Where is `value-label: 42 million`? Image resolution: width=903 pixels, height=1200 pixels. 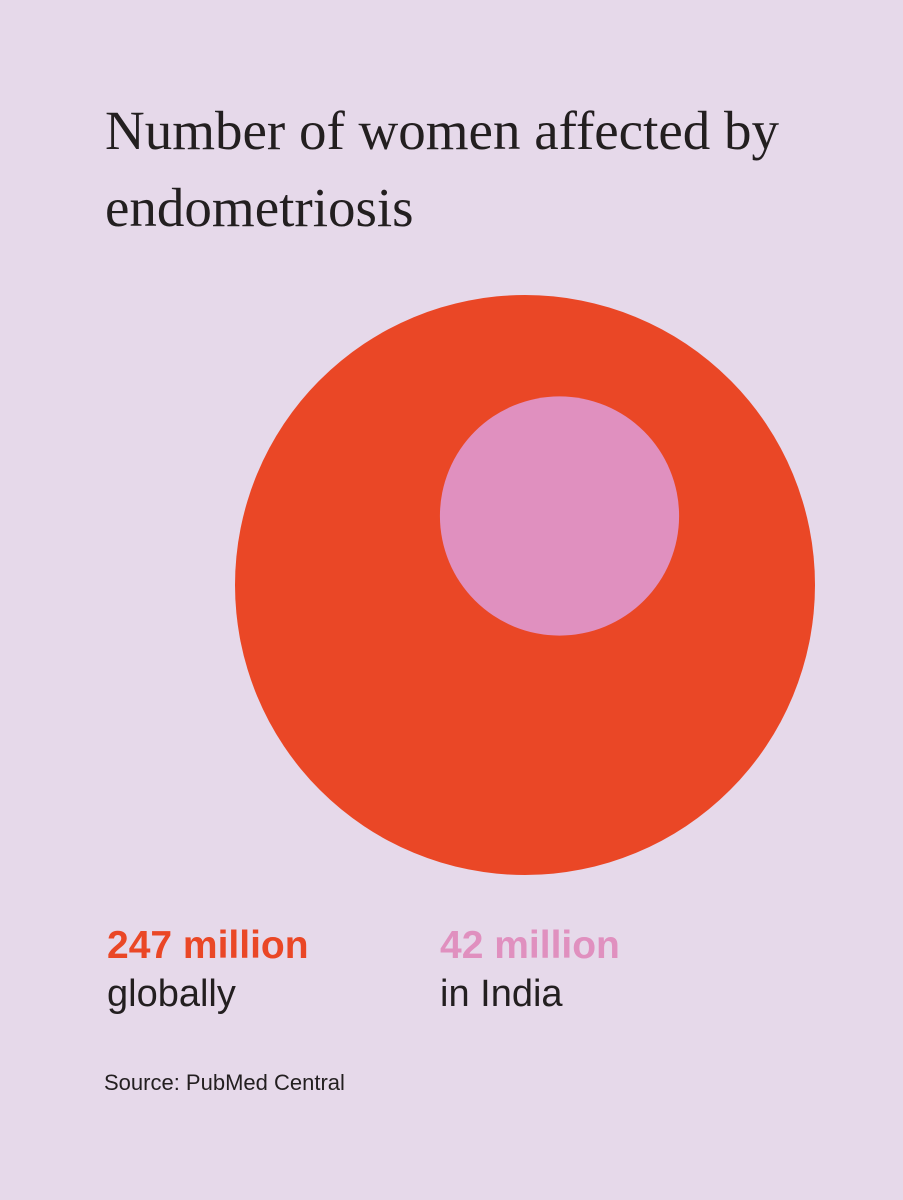 value-label: 42 million is located at coordinates (530, 945).